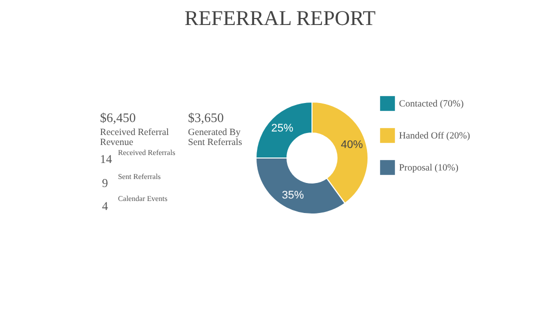 The width and height of the screenshot is (560, 315). Describe the element at coordinates (280, 18) in the screenshot. I see `text: REFERRAL REPORT` at that location.